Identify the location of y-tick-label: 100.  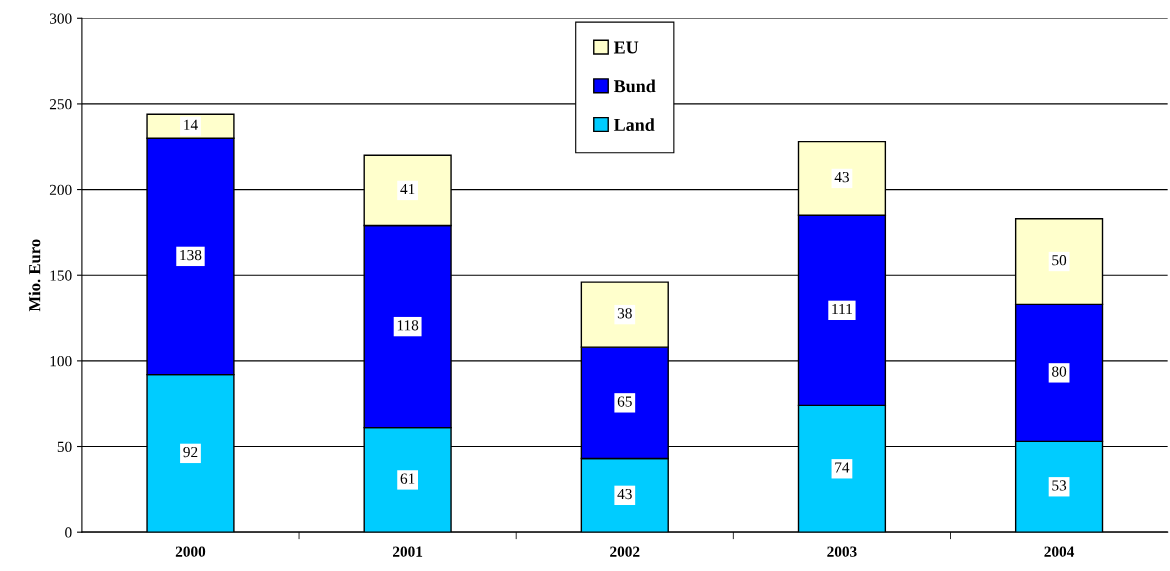
(61, 361).